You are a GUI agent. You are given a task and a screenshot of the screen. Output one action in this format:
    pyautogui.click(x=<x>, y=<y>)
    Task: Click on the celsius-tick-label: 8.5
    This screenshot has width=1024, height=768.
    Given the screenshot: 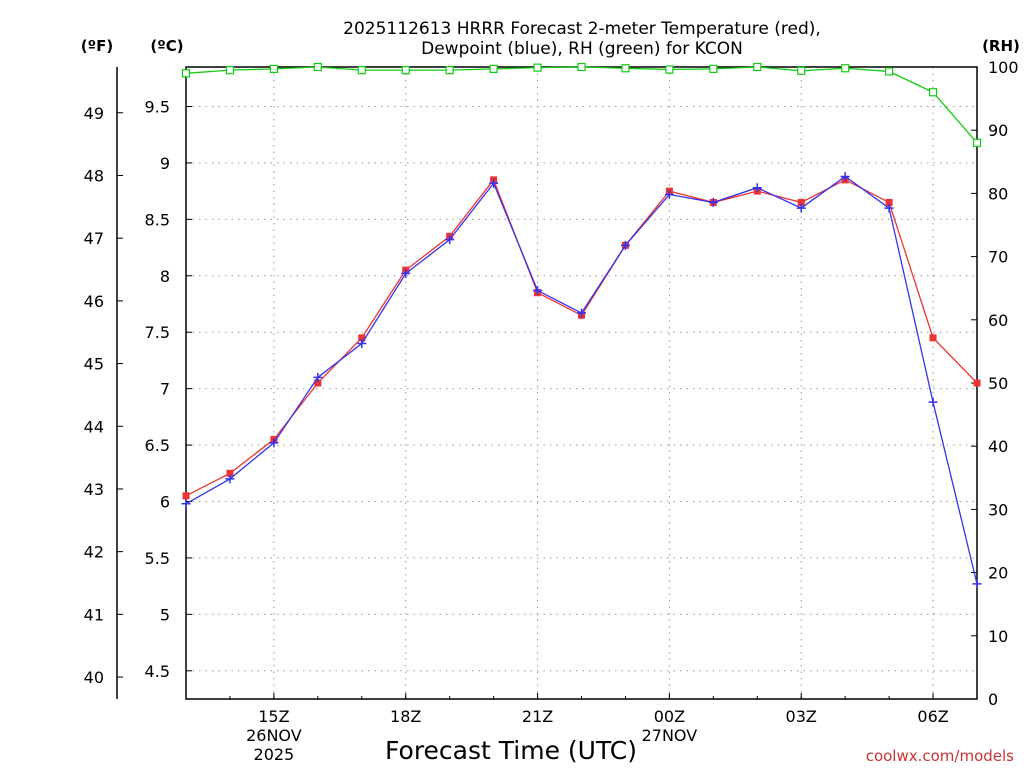 What is the action you would take?
    pyautogui.click(x=157, y=219)
    